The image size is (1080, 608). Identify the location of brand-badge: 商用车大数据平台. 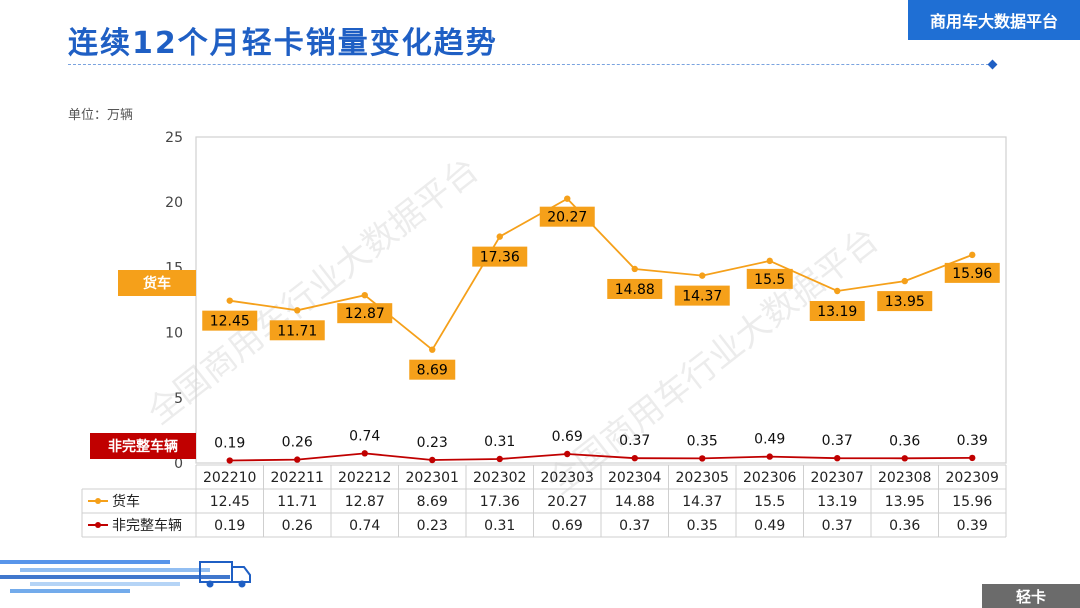
(994, 20).